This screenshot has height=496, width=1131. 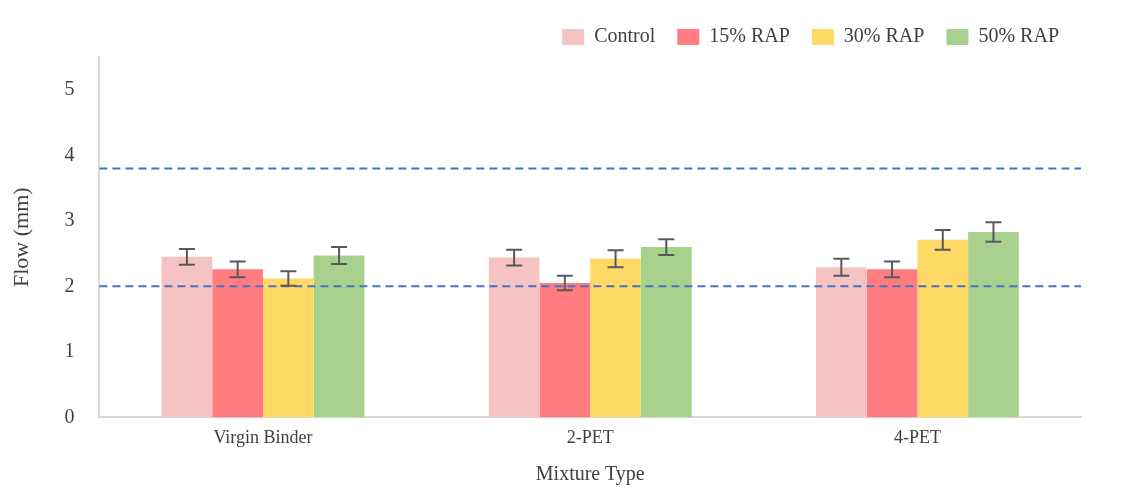 I want to click on y-tick-label: 0, so click(x=69, y=415).